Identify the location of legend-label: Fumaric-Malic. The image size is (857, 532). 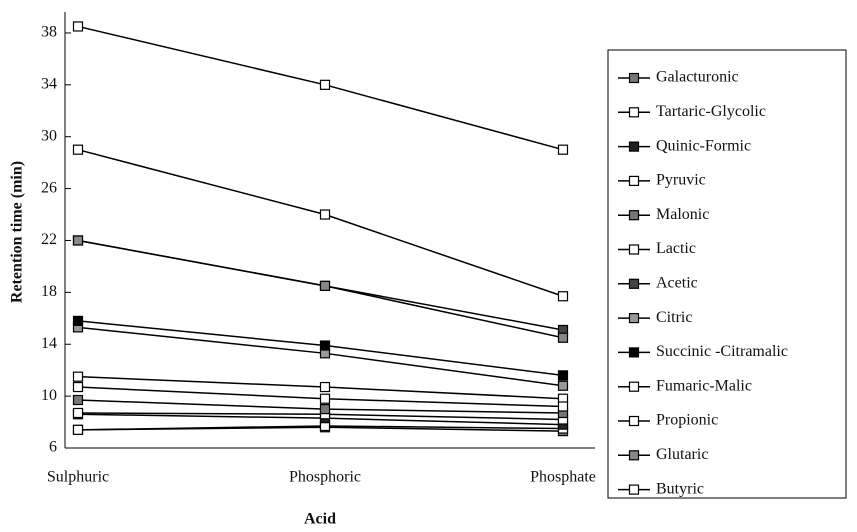
(704, 385).